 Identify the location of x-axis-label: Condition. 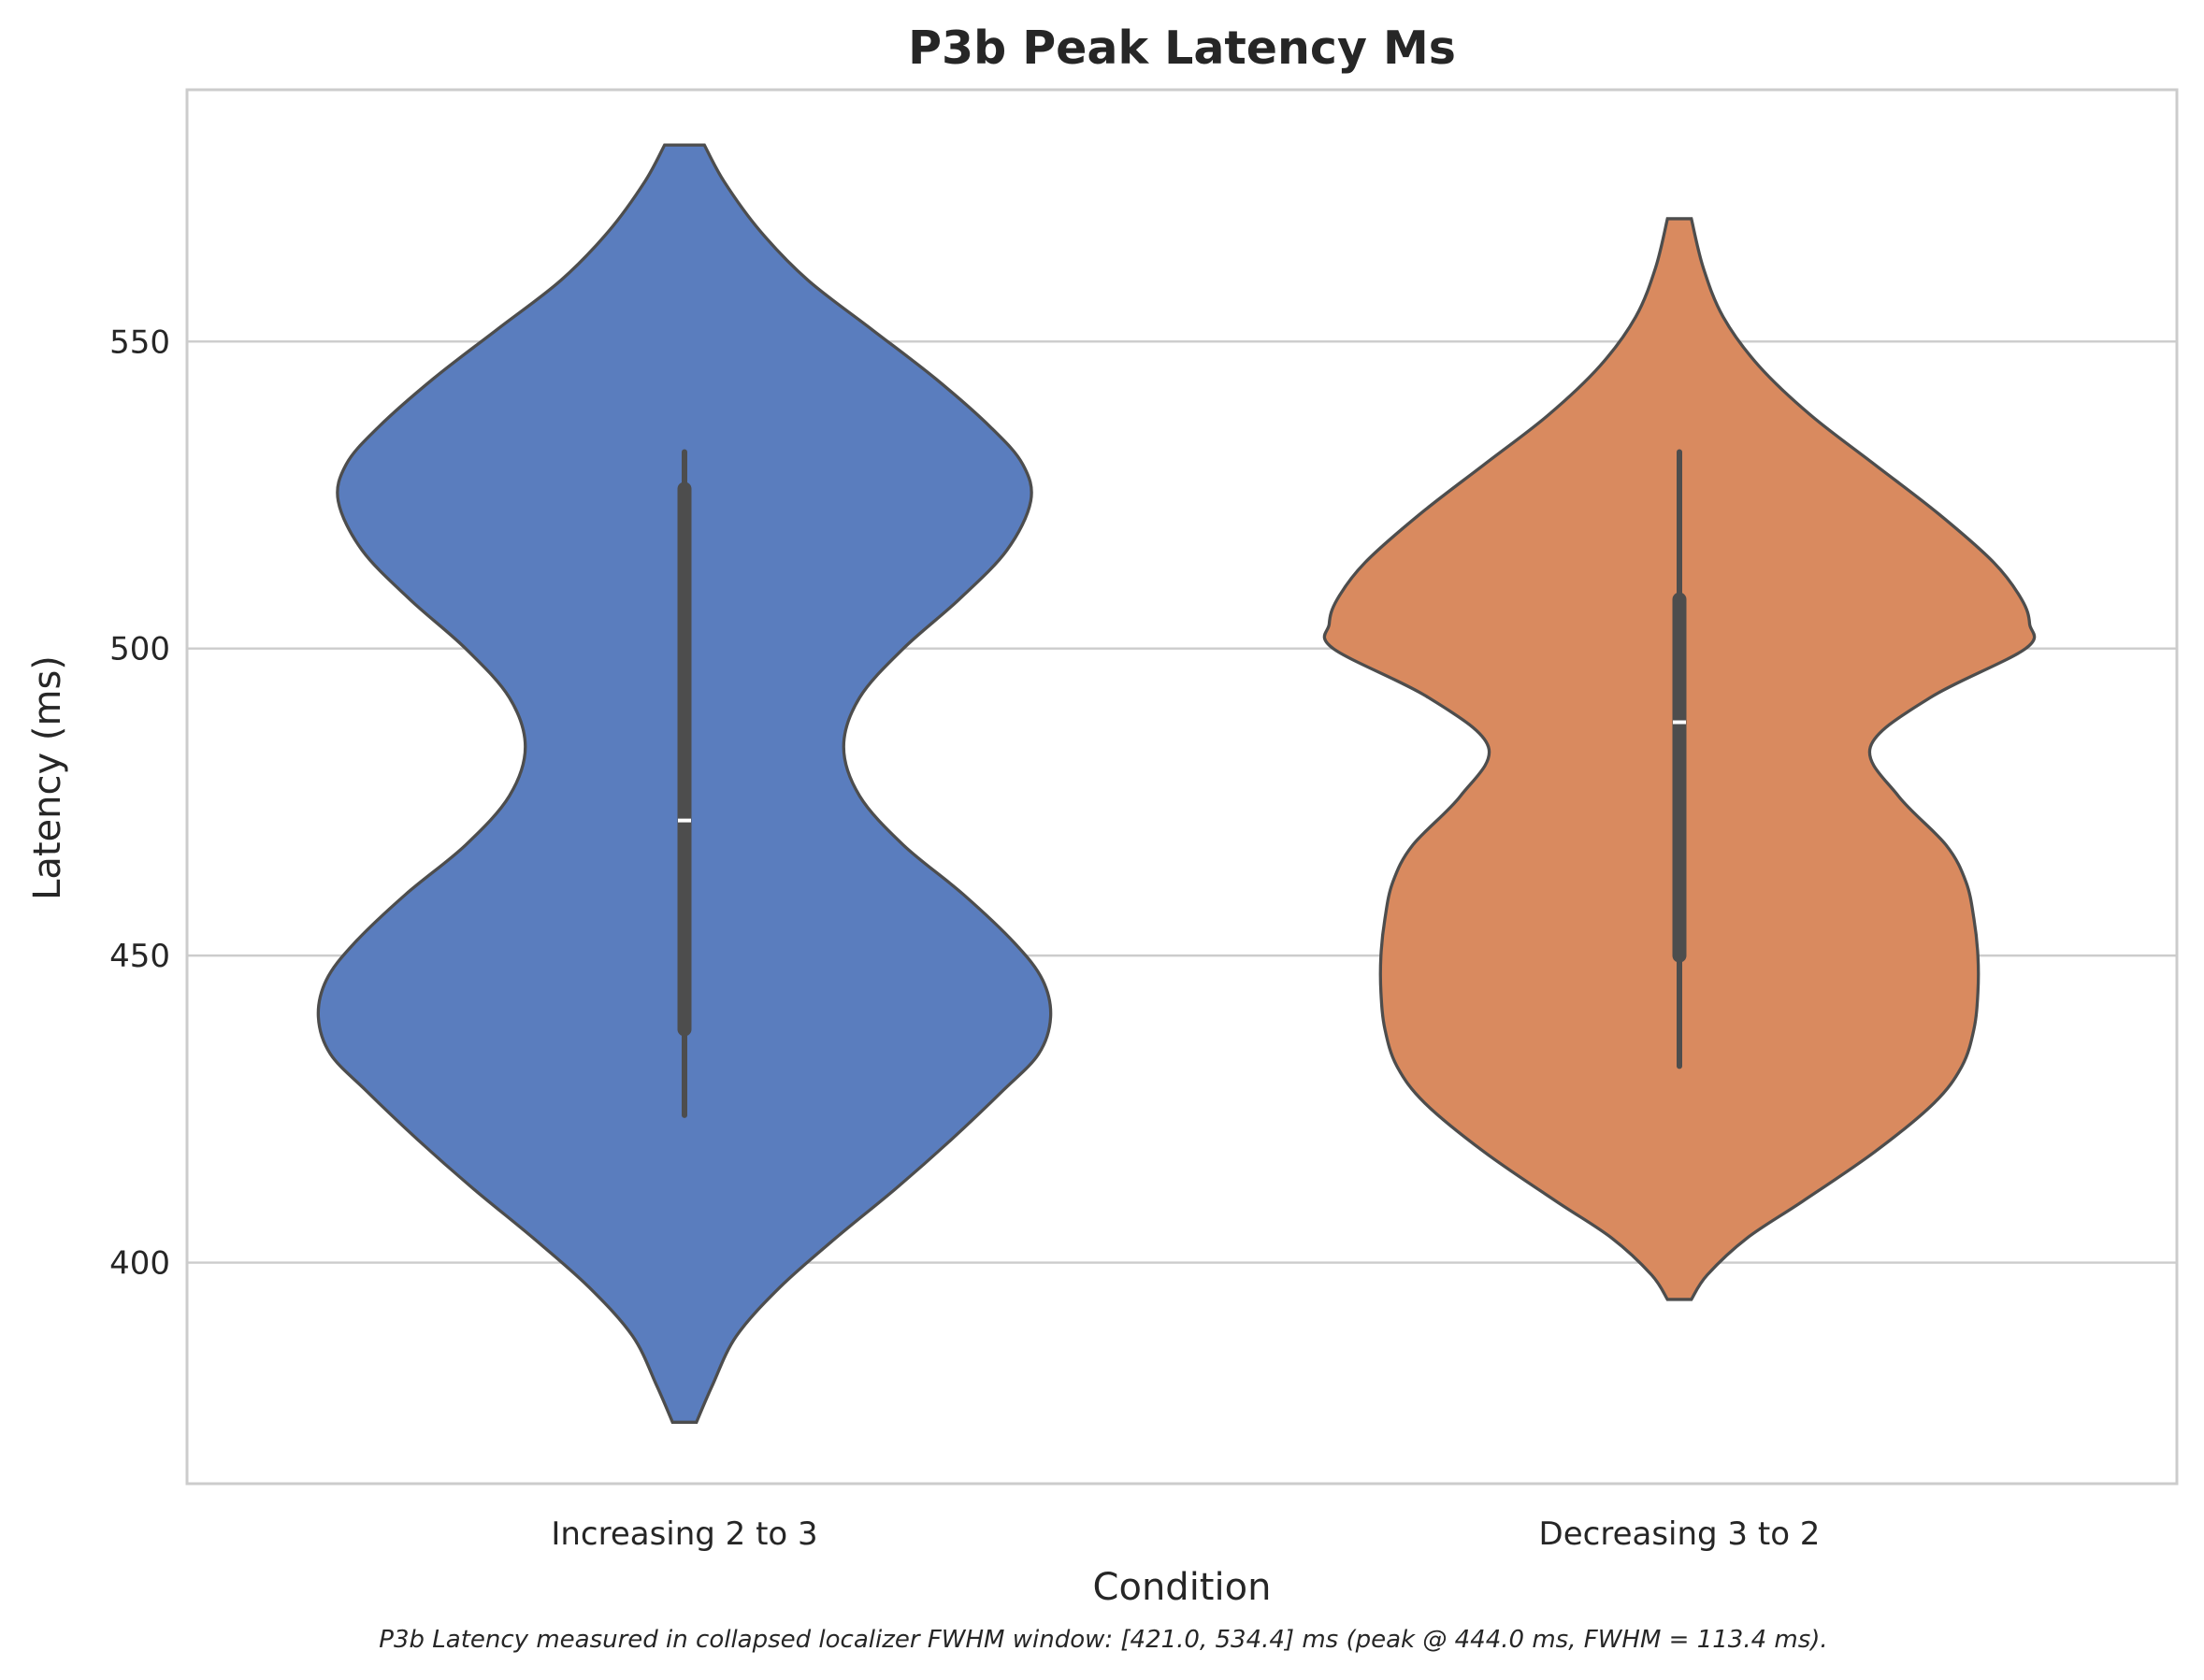
(1182, 1588).